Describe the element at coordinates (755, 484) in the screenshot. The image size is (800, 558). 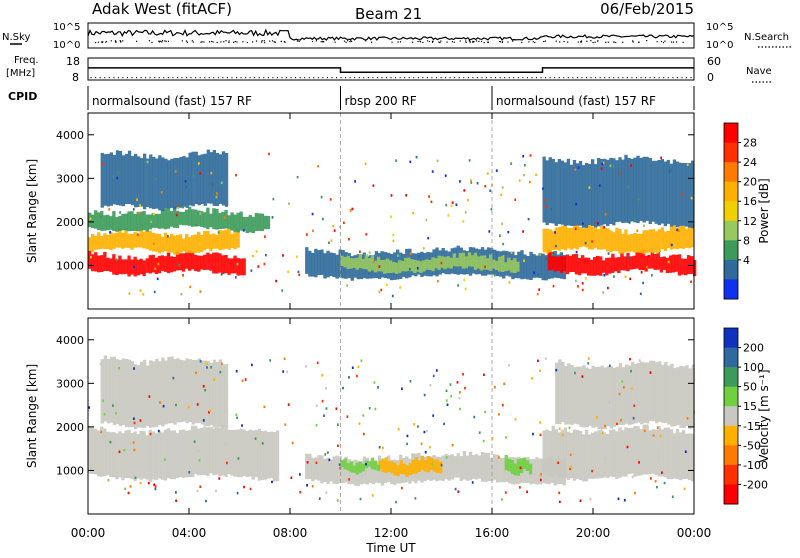
I see `colorbar-tick-label: -200` at that location.